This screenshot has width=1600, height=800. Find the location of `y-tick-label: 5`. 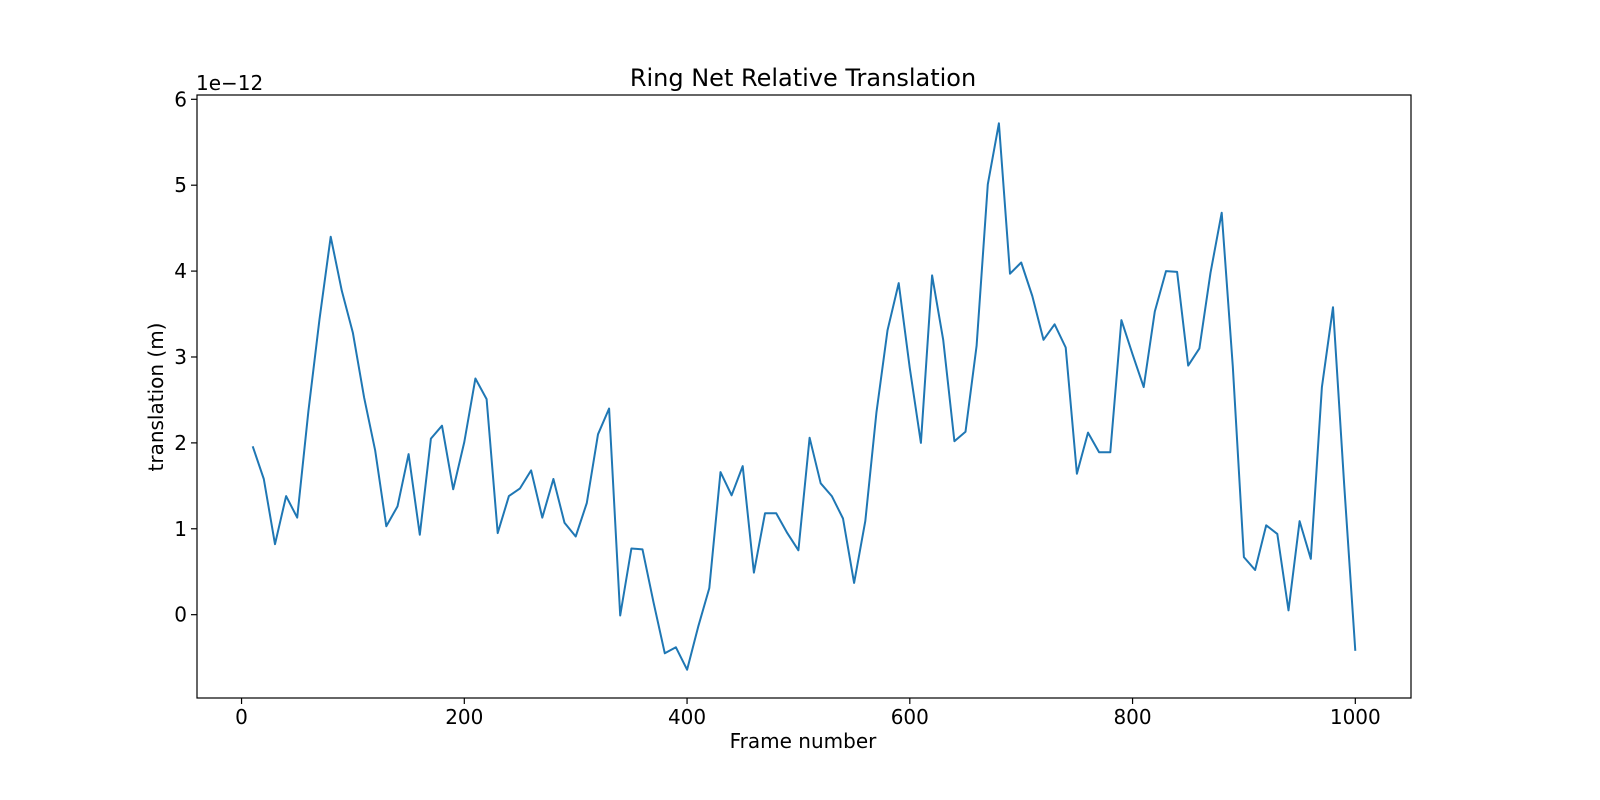

y-tick-label: 5 is located at coordinates (180, 185).